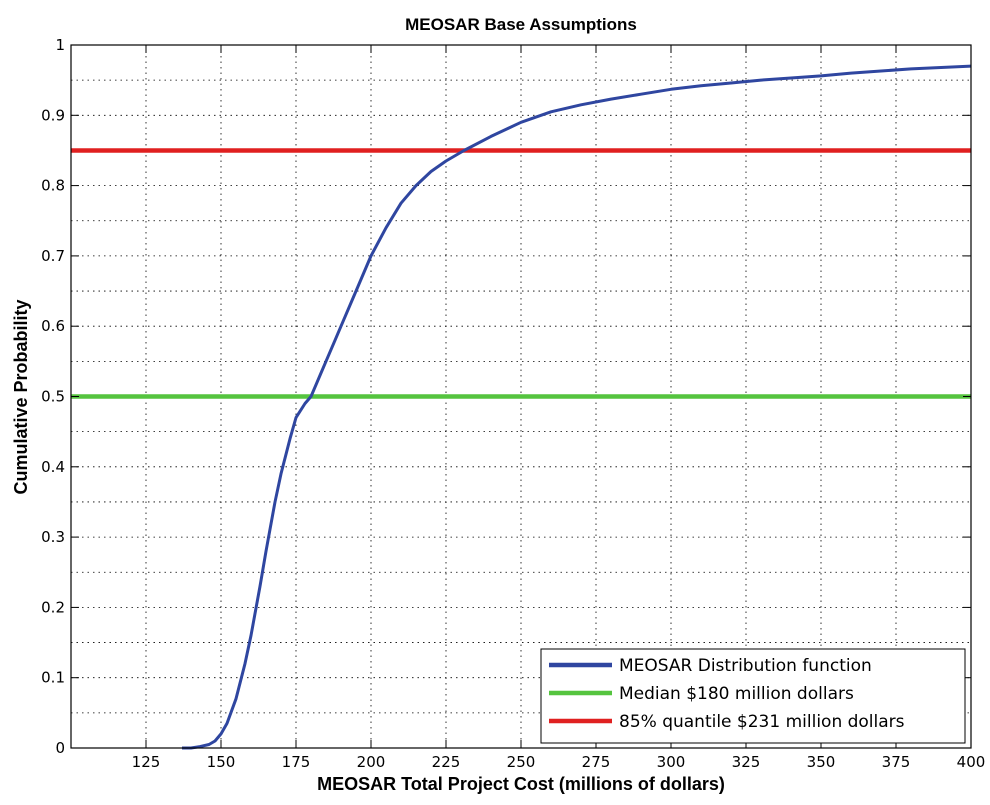 This screenshot has width=990, height=805. What do you see at coordinates (821, 762) in the screenshot?
I see `x-tick-label: 350` at bounding box center [821, 762].